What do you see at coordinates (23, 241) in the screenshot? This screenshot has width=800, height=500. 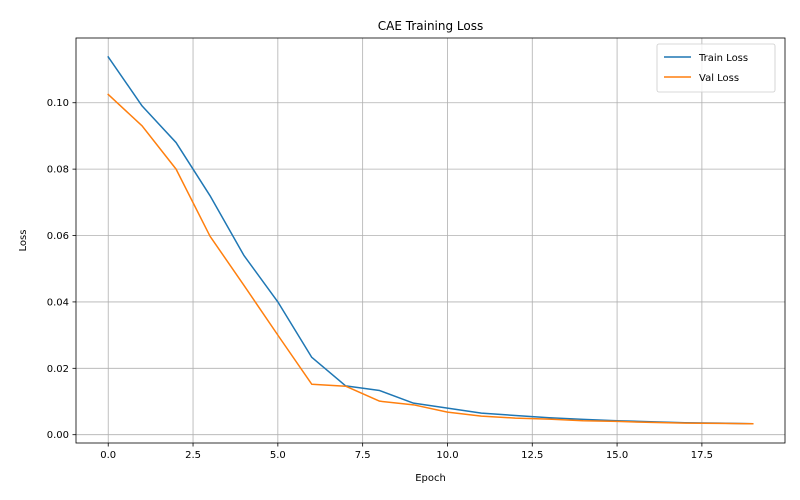 I see `y-axis-title: Loss` at bounding box center [23, 241].